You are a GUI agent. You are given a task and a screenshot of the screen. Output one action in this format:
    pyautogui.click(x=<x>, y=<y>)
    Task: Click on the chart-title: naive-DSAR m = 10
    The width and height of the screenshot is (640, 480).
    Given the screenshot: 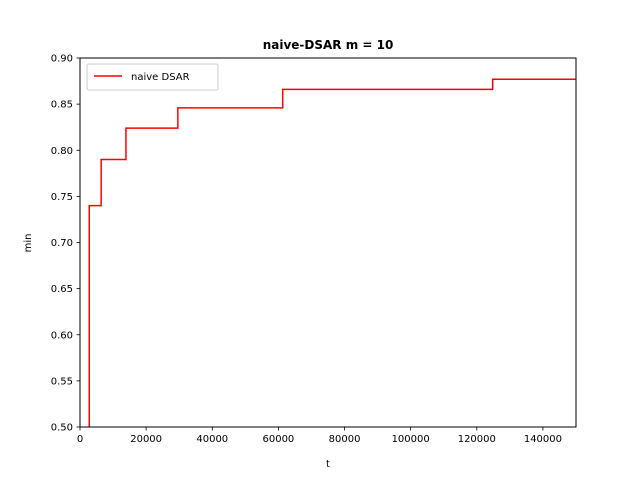 What is the action you would take?
    pyautogui.click(x=328, y=45)
    